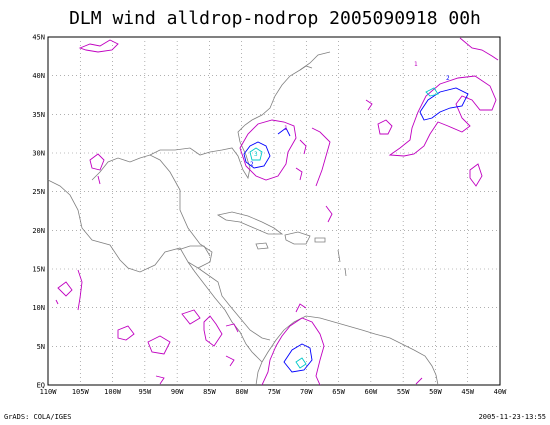  Describe the element at coordinates (512, 417) in the screenshot. I see `footer-timestamp: 2005-11-23-13:55` at that location.